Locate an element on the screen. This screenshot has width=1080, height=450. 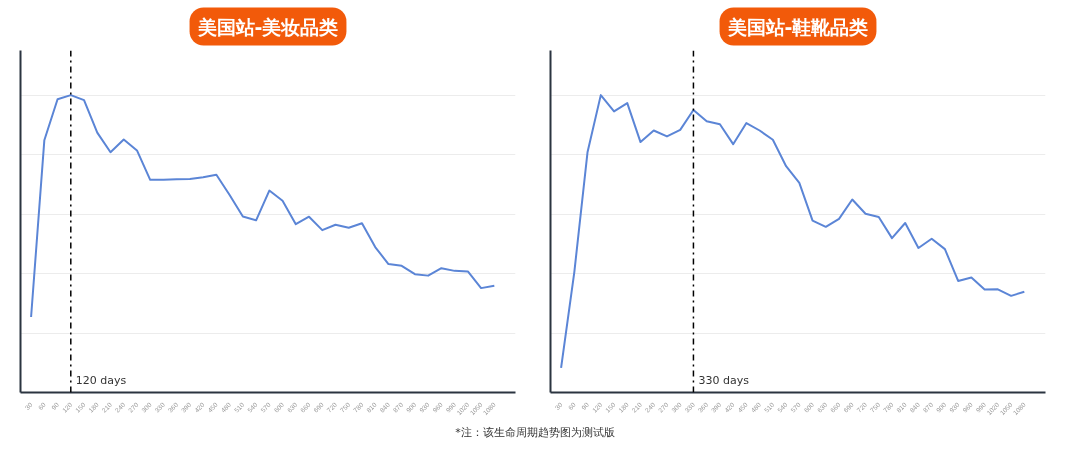
ref-line-label: 330 days is located at coordinates (724, 380).